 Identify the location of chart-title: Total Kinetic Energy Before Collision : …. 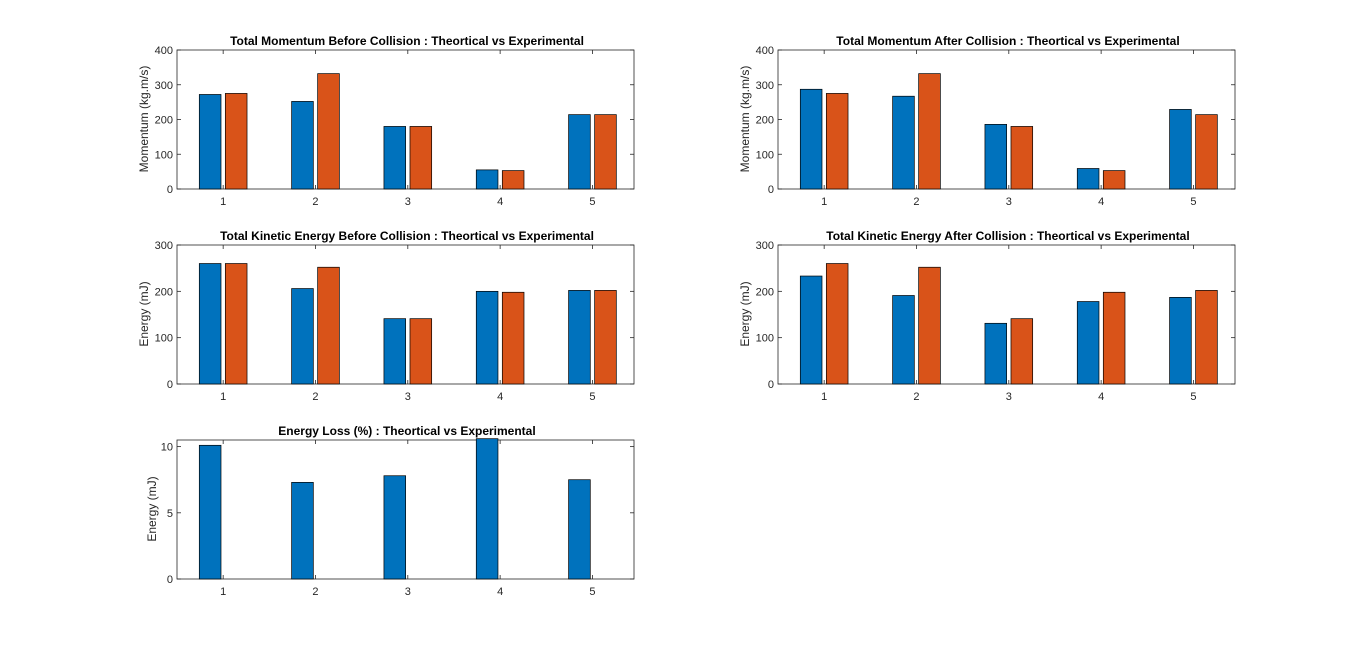
(407, 236).